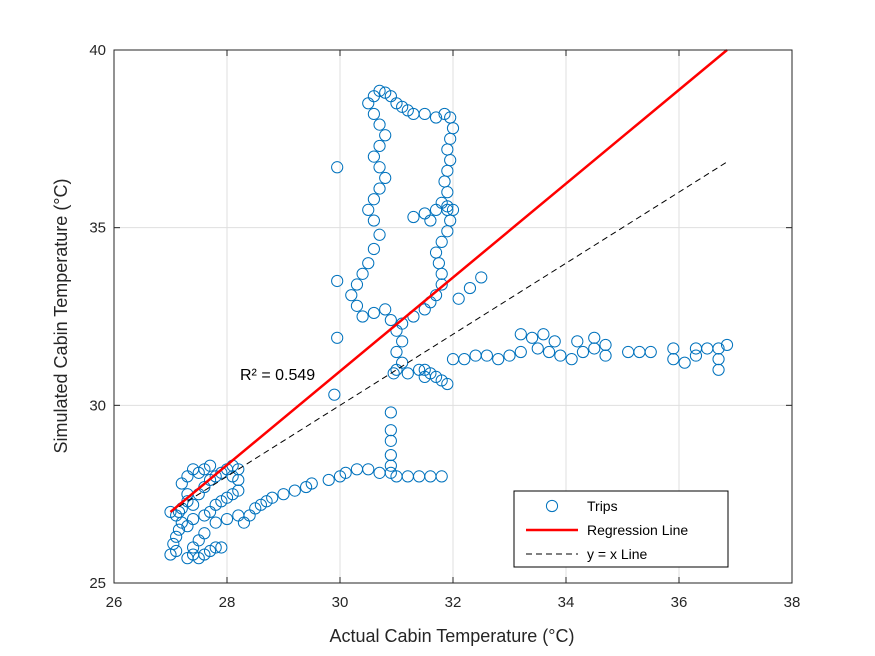 The image size is (875, 656). I want to click on x-tick-label: 36, so click(679, 602).